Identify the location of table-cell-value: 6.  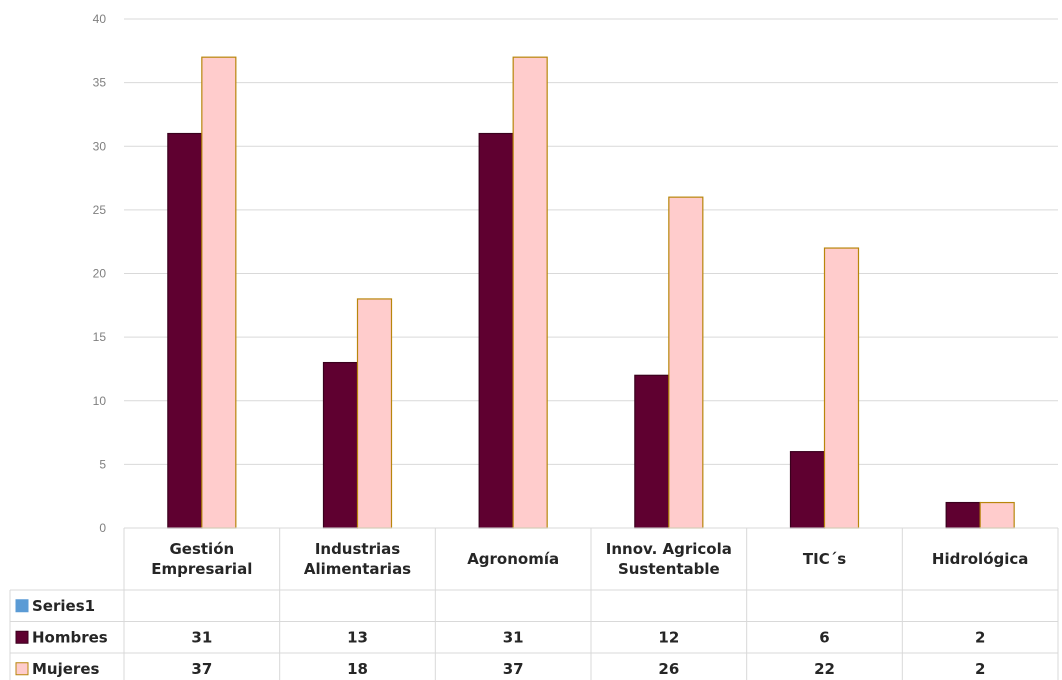
(824, 637).